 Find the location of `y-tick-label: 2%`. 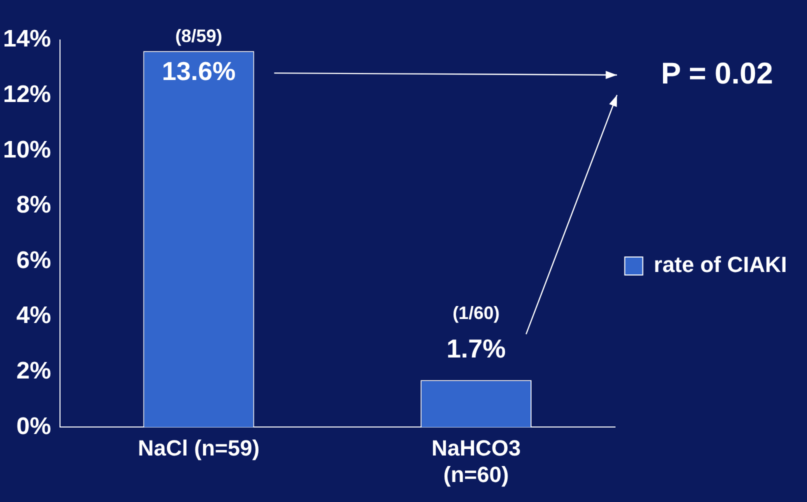

y-tick-label: 2% is located at coordinates (34, 371).